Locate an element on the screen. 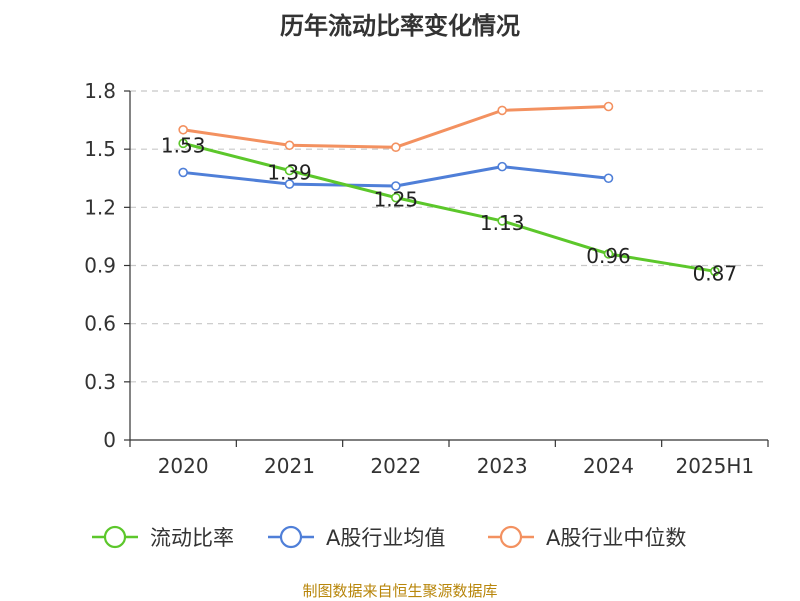 The width and height of the screenshot is (800, 601). y-tick-label: 0.3 is located at coordinates (100, 382).